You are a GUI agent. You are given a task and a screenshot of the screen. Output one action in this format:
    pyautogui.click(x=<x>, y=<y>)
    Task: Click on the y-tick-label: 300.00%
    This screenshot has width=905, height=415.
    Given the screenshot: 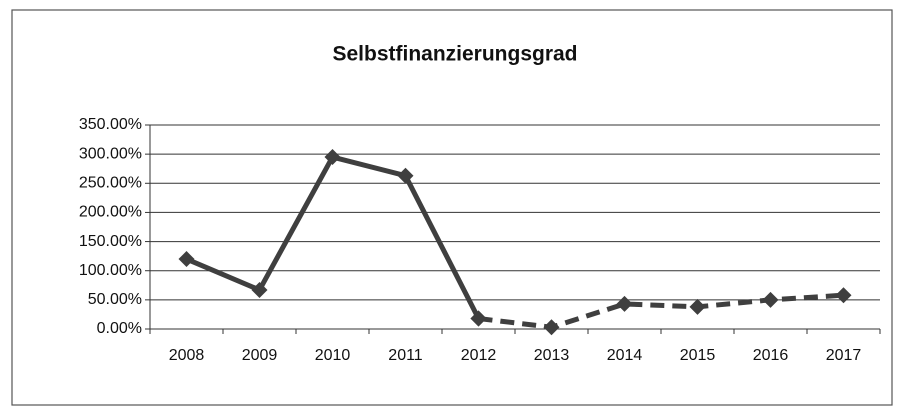 What is the action you would take?
    pyautogui.click(x=110, y=153)
    